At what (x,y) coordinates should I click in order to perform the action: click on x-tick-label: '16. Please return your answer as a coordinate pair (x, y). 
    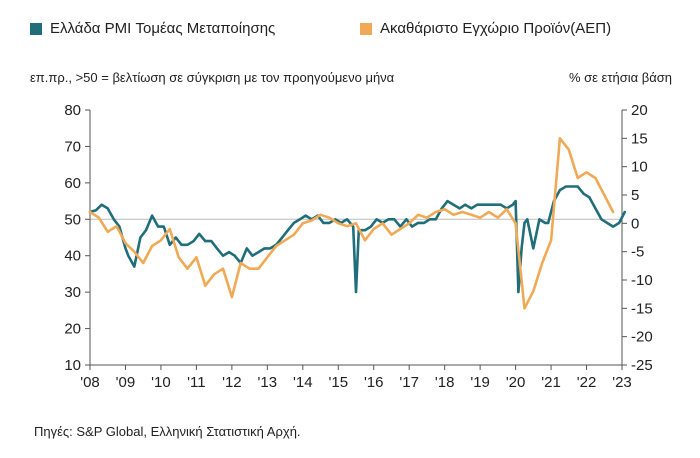
    Looking at the image, I should click on (374, 382).